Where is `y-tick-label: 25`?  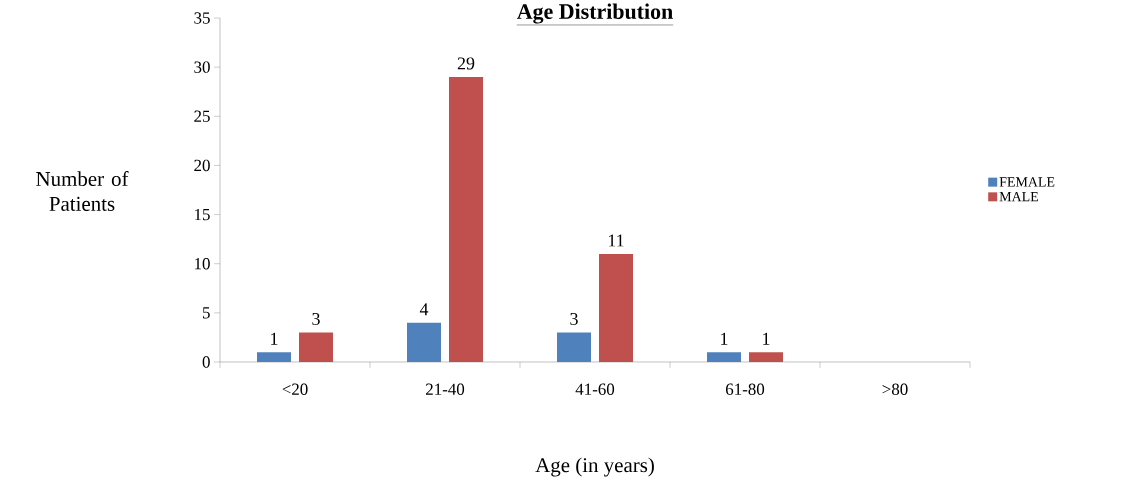
y-tick-label: 25 is located at coordinates (202, 116).